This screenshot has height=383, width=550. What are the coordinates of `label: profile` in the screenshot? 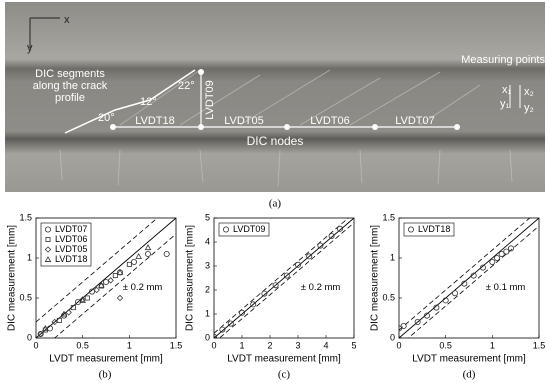 It's located at (70, 98).